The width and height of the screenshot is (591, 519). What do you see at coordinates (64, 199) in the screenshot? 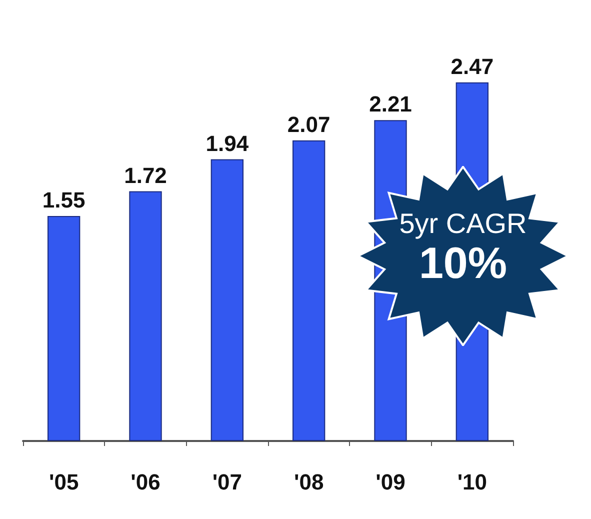
I see `data-label: 1.55` at bounding box center [64, 199].